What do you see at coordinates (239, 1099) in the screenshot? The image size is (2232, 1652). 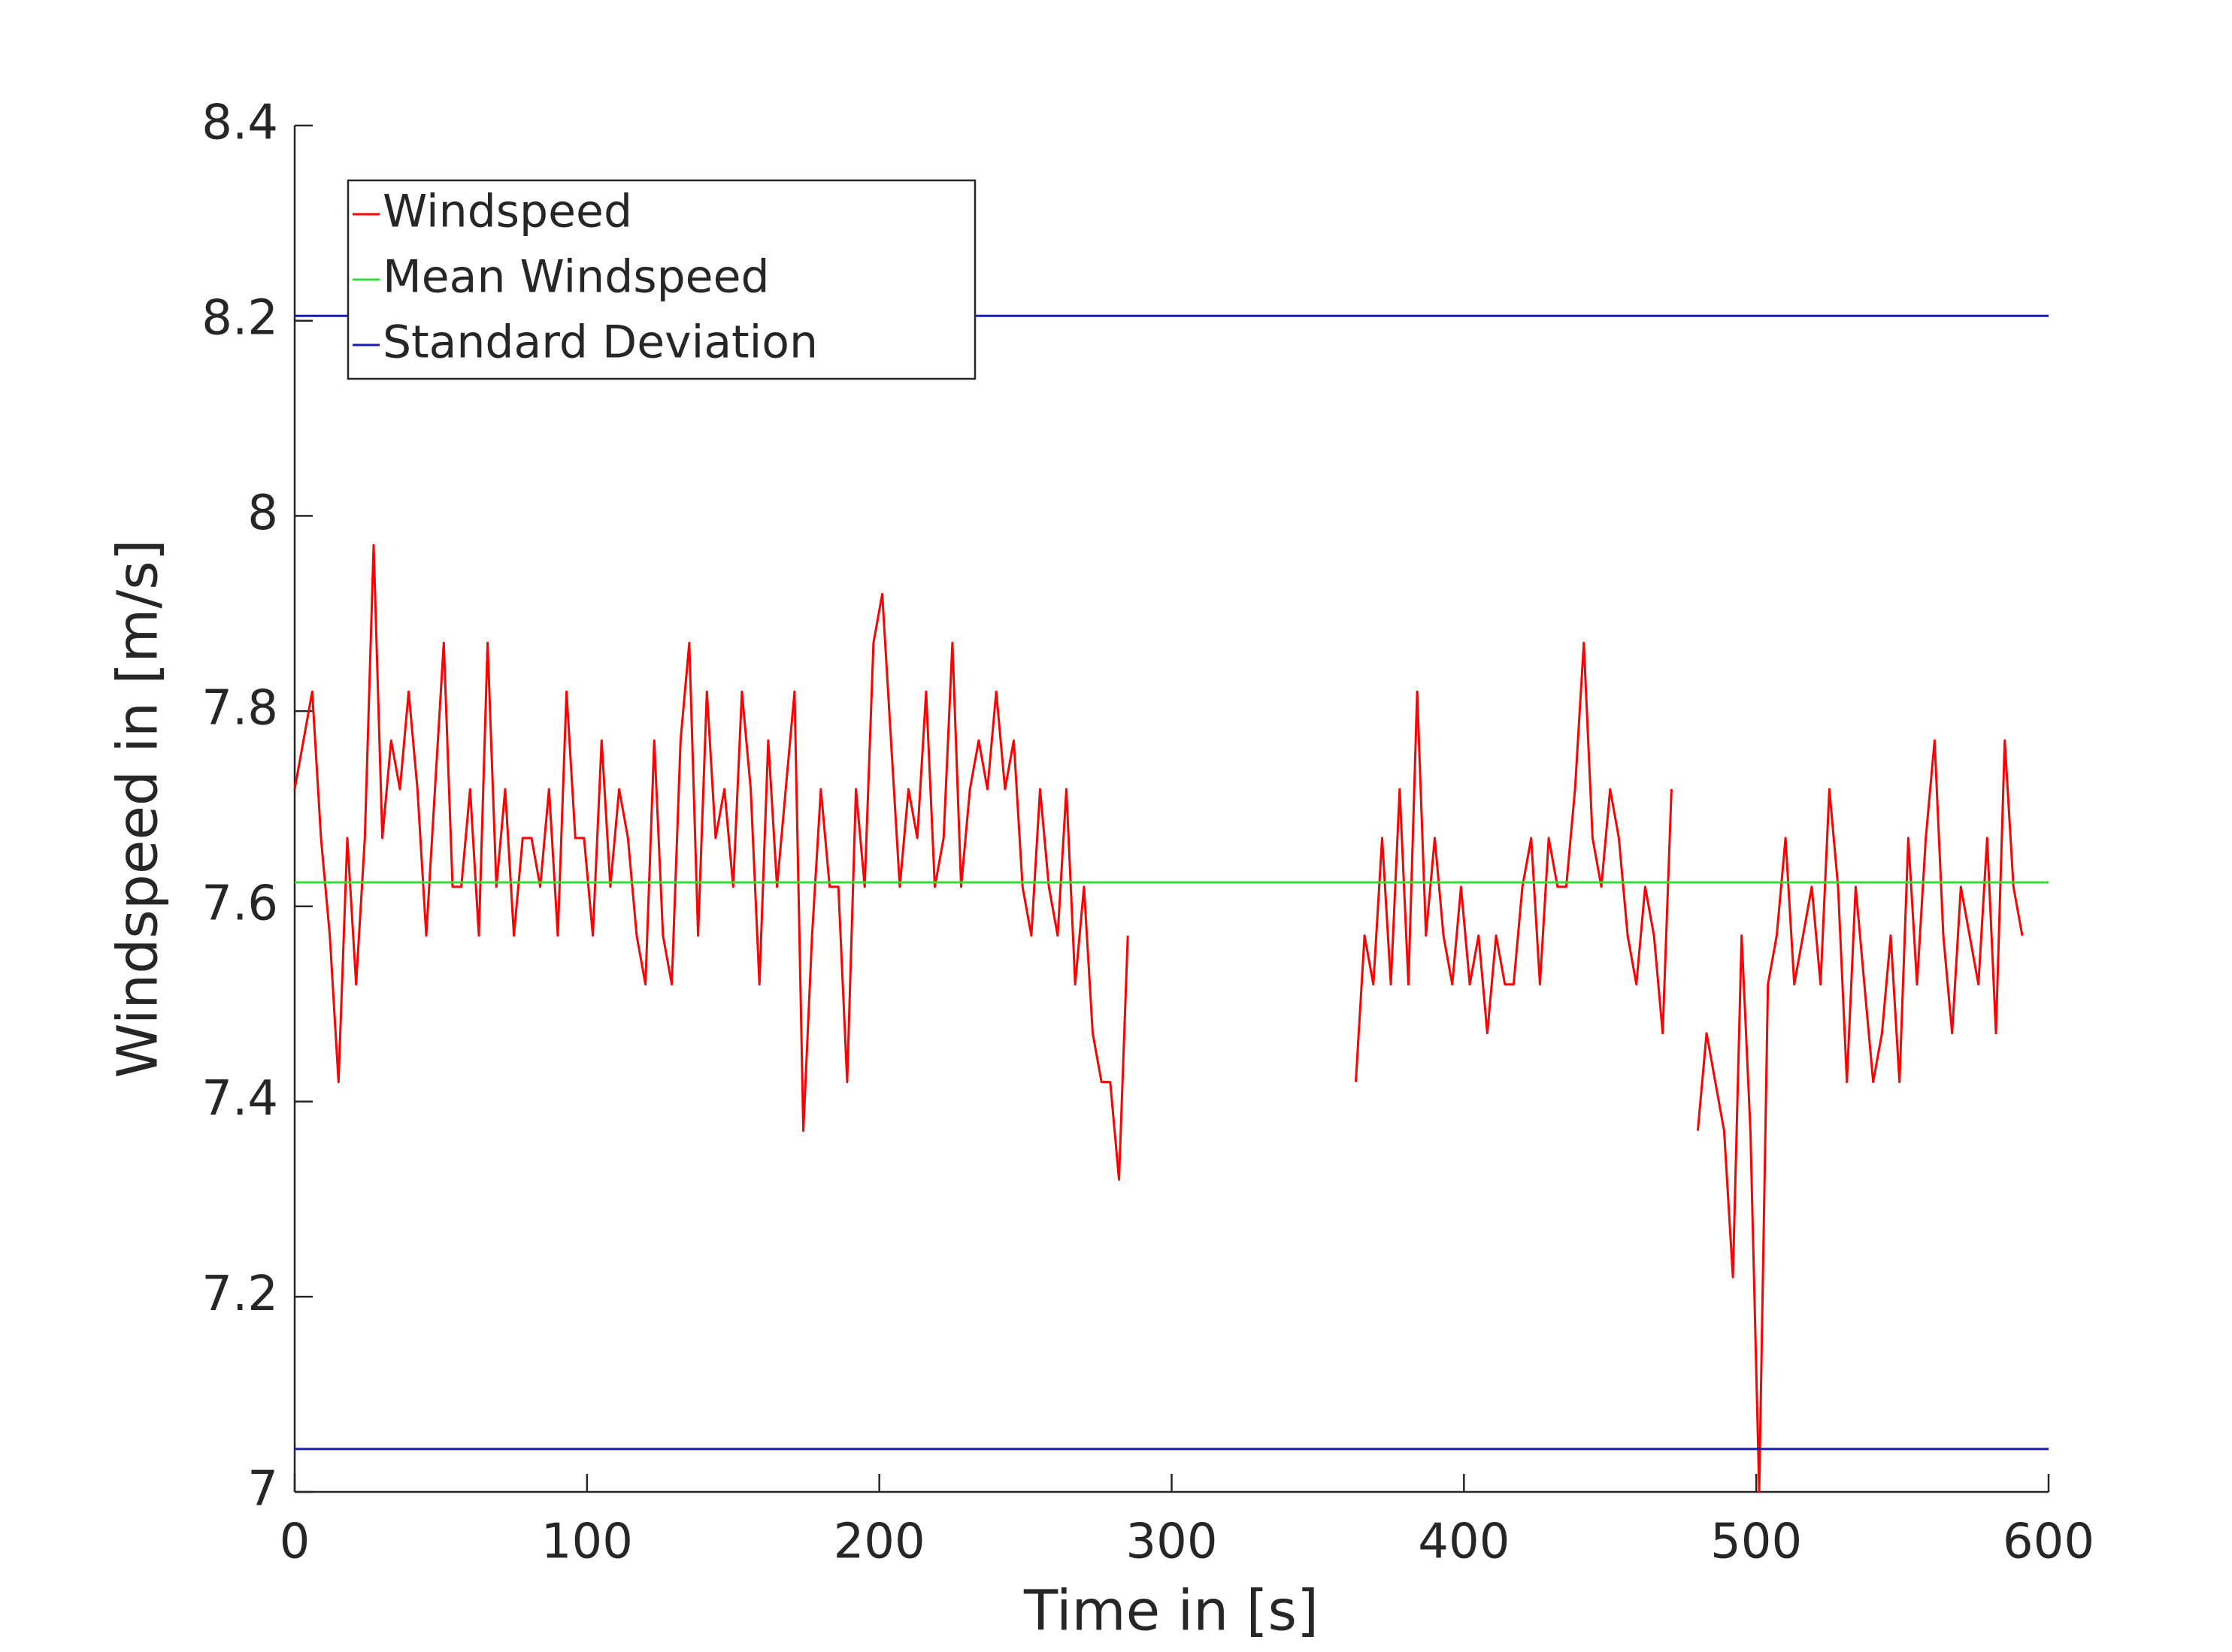 I see `y-tick-label: 7.4` at bounding box center [239, 1099].